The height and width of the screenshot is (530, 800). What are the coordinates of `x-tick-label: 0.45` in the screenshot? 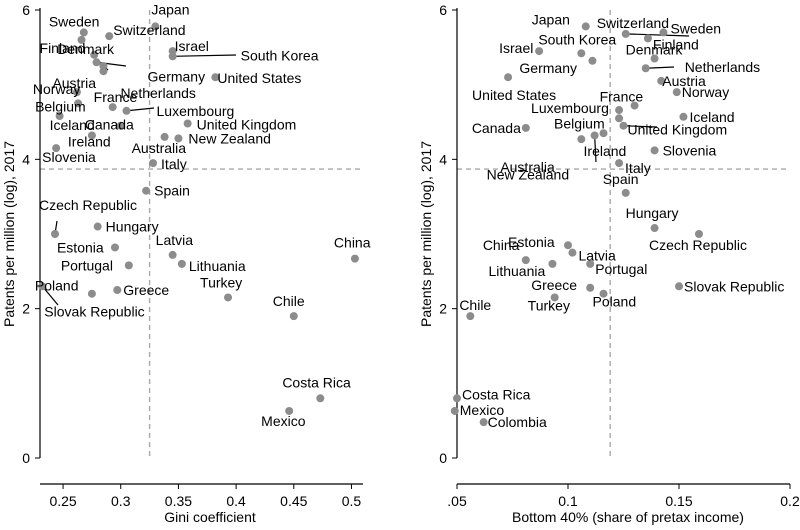 It's located at (293, 501).